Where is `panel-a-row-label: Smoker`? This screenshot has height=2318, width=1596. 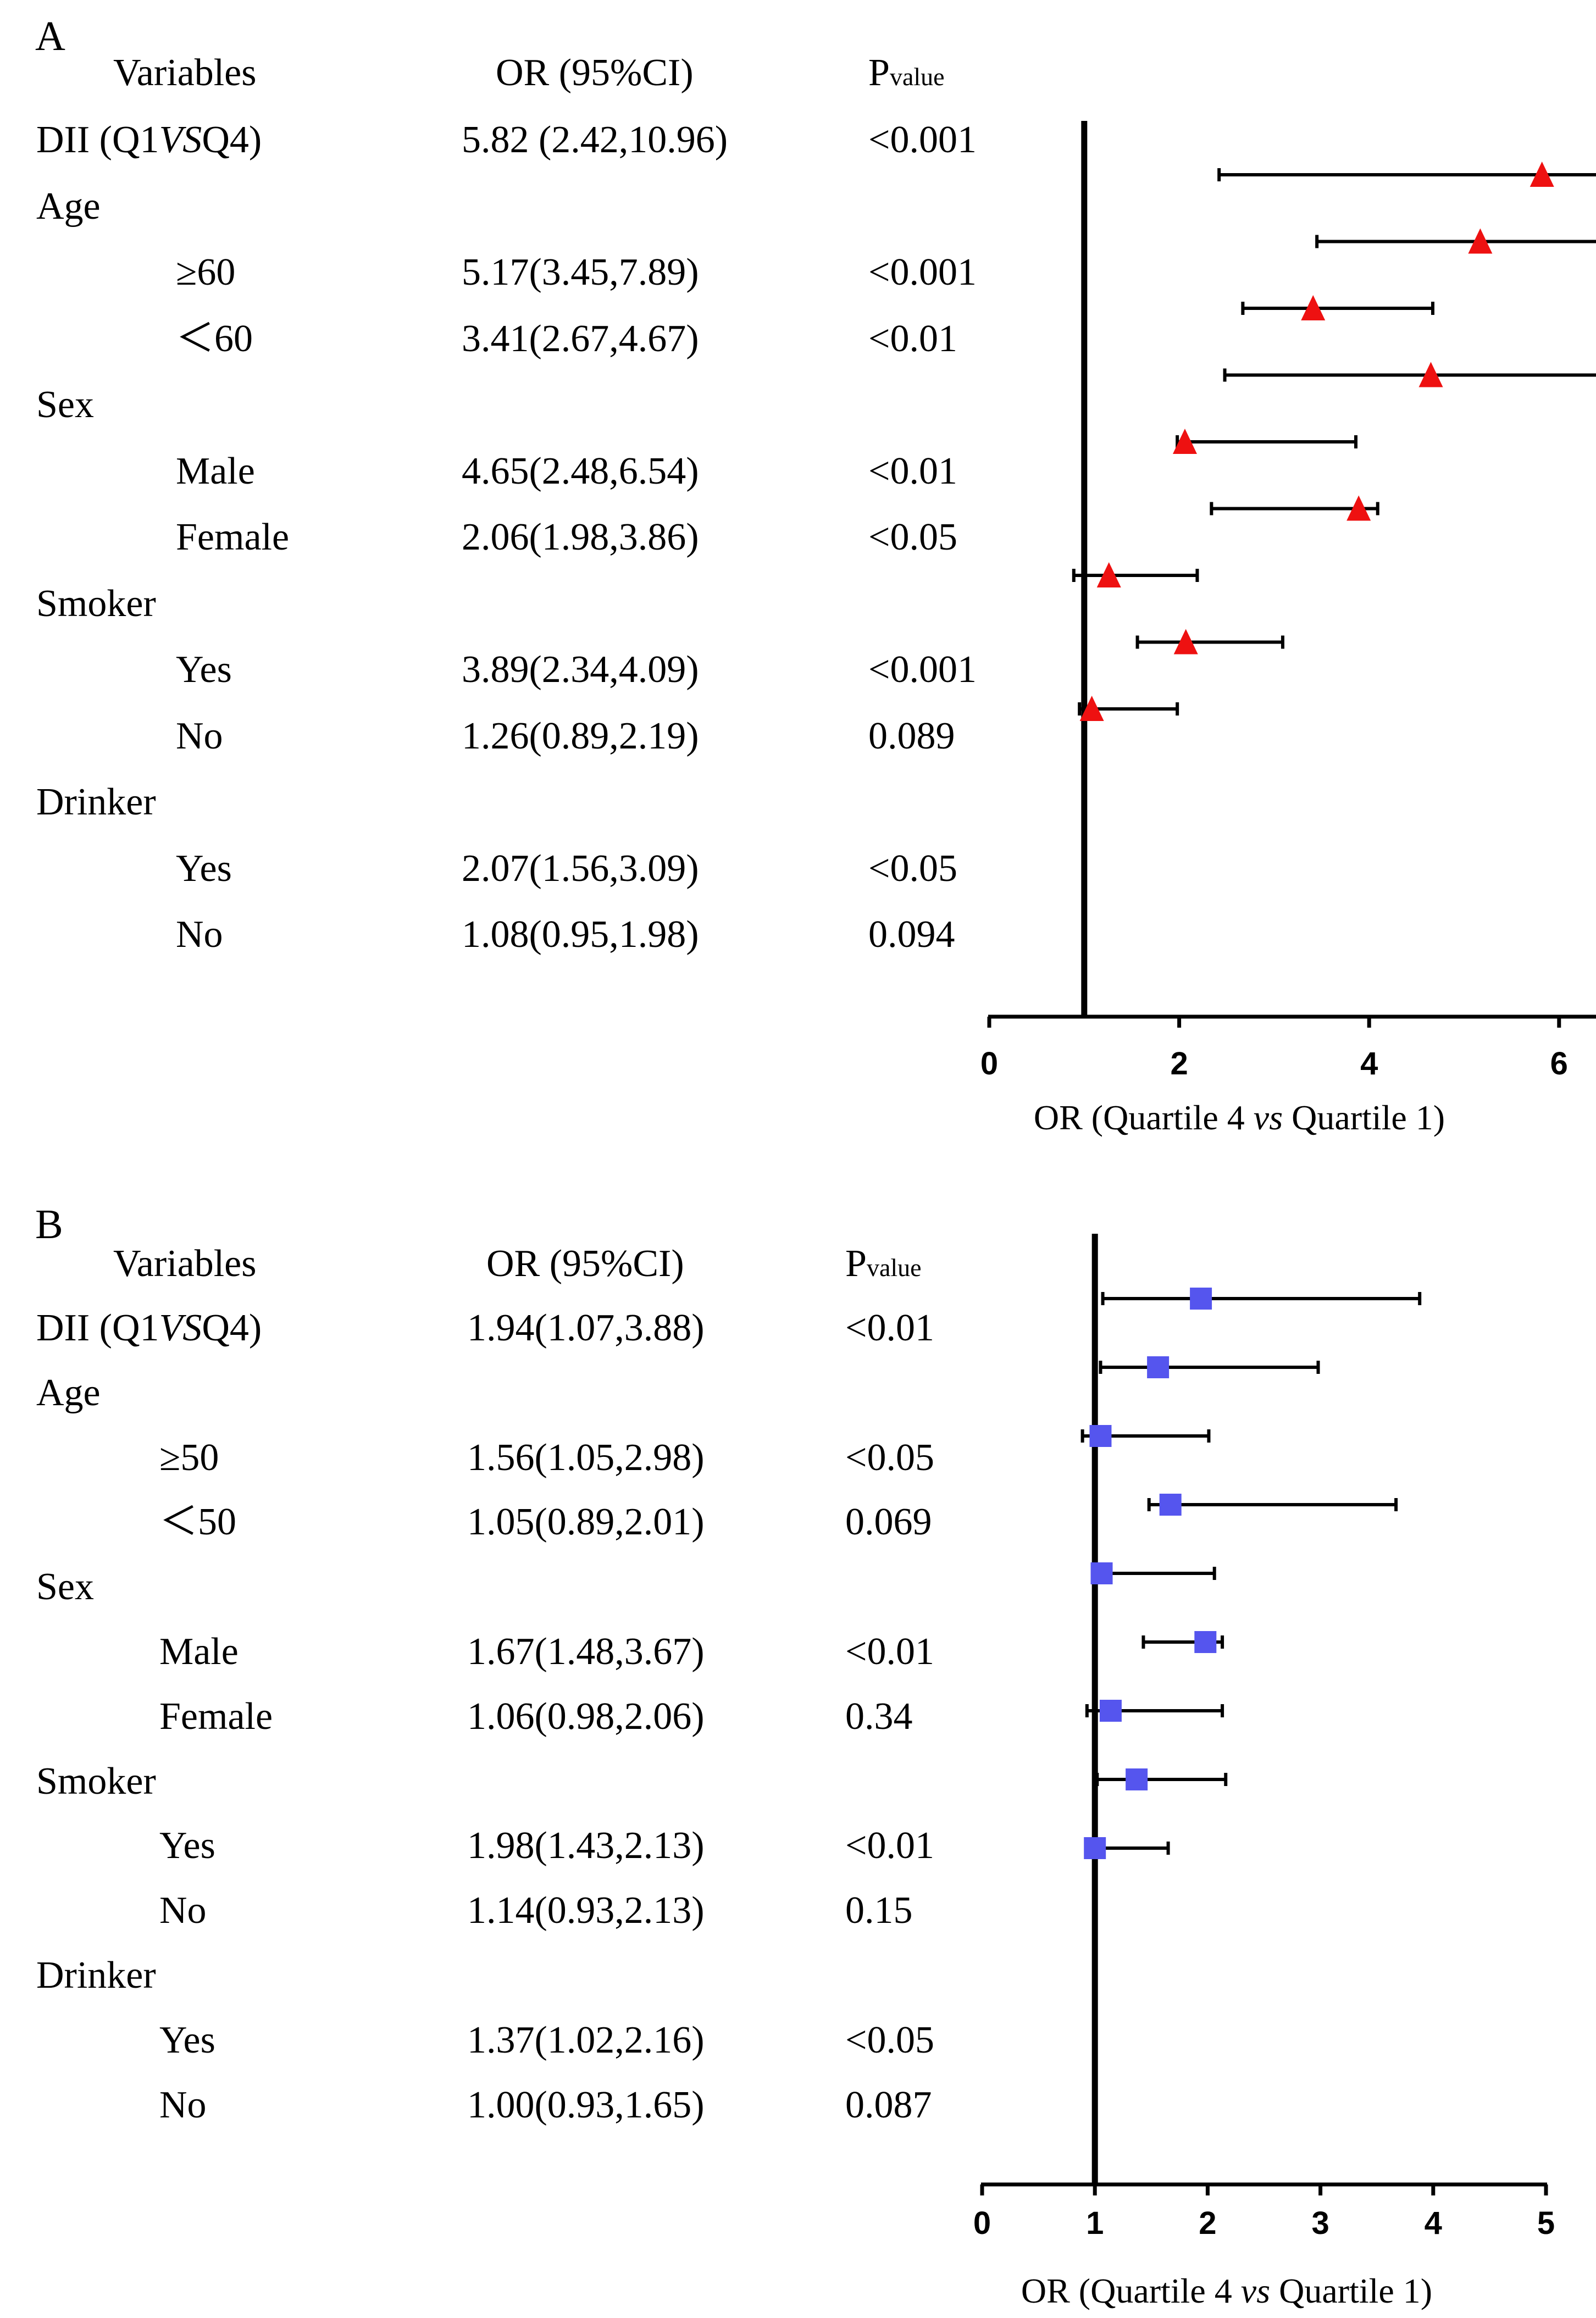
panel-a-row-label: Smoker is located at coordinates (96, 604).